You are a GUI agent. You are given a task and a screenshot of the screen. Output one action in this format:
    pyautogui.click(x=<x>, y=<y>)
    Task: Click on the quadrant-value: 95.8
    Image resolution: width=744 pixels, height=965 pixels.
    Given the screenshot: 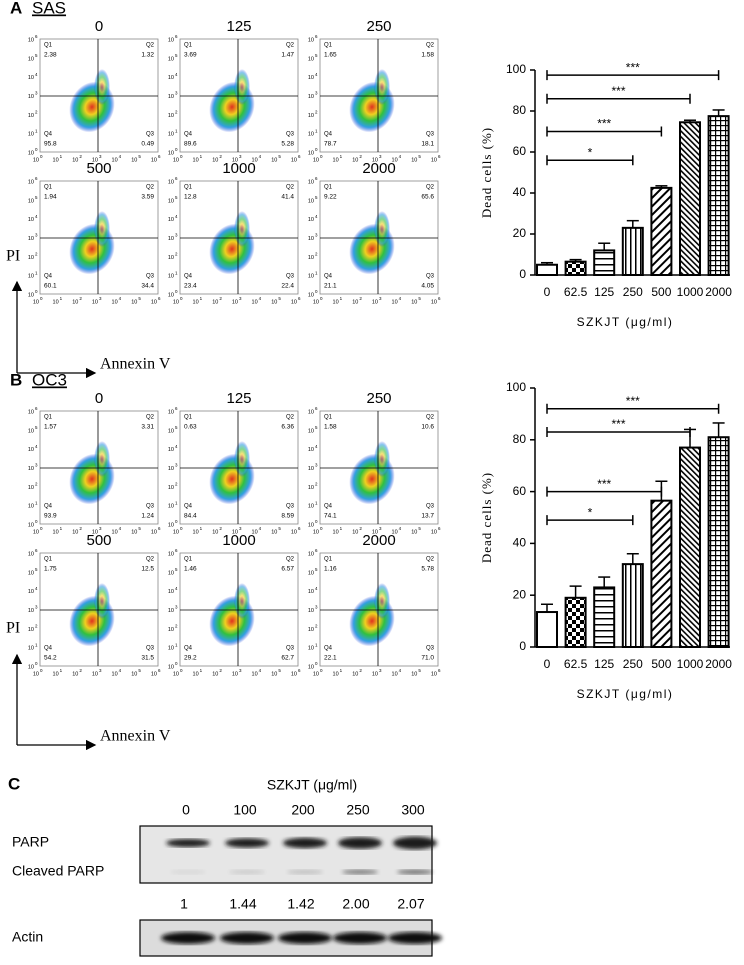 What is the action you would take?
    pyautogui.click(x=50, y=144)
    